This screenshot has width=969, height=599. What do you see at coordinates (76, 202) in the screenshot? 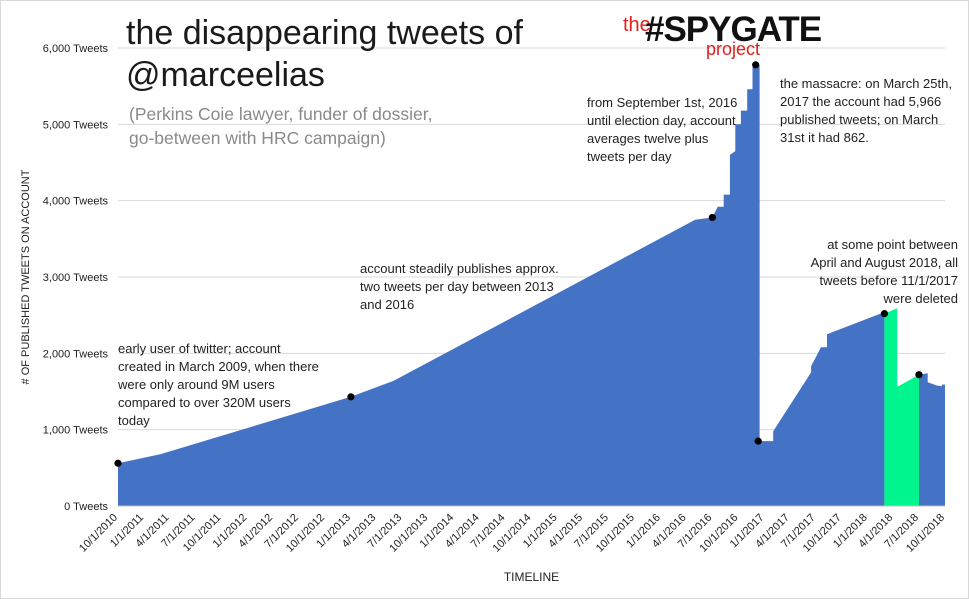
I see `y-tick-label: 4,000 Tweets` at bounding box center [76, 202].